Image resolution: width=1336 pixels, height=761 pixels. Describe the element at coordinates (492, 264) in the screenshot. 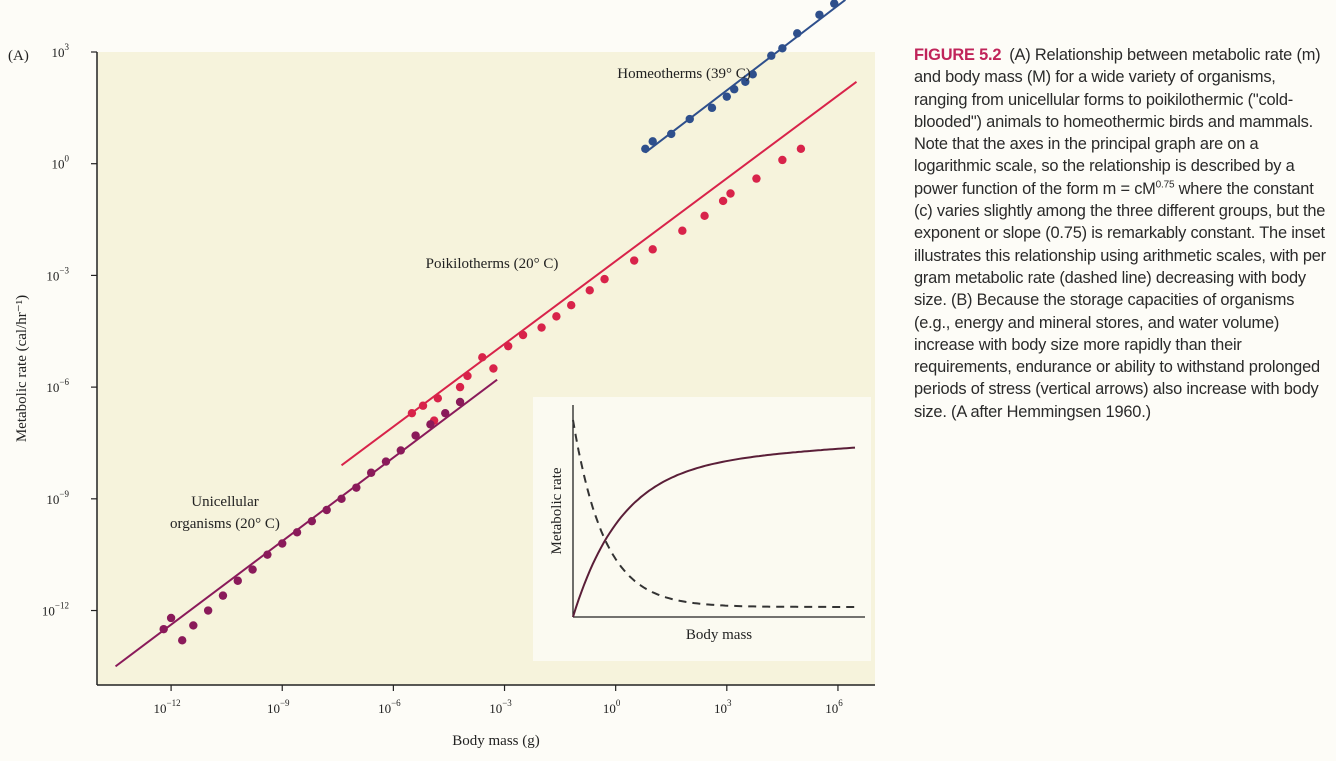

I see `series-label: Poikilotherms (20° C)` at that location.